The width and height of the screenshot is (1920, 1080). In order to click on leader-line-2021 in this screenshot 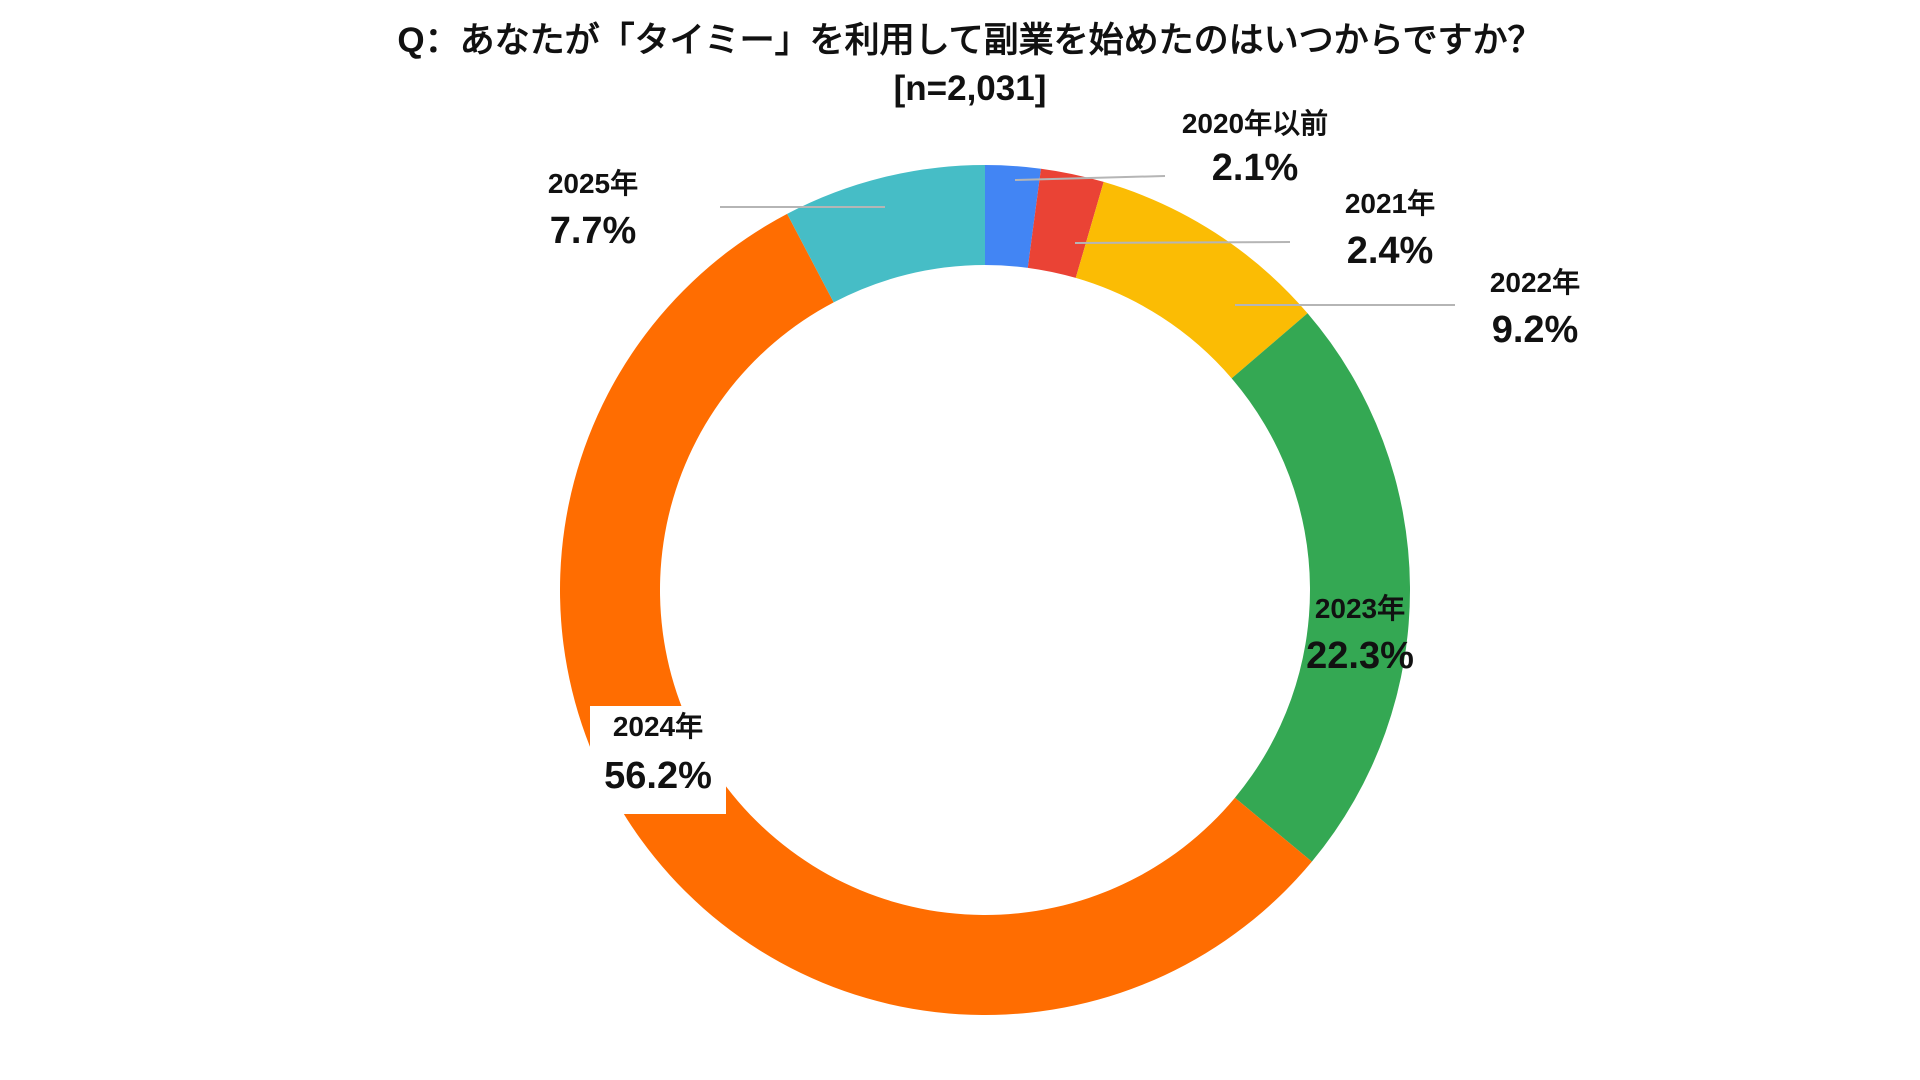, I will do `click(1182, 242)`.